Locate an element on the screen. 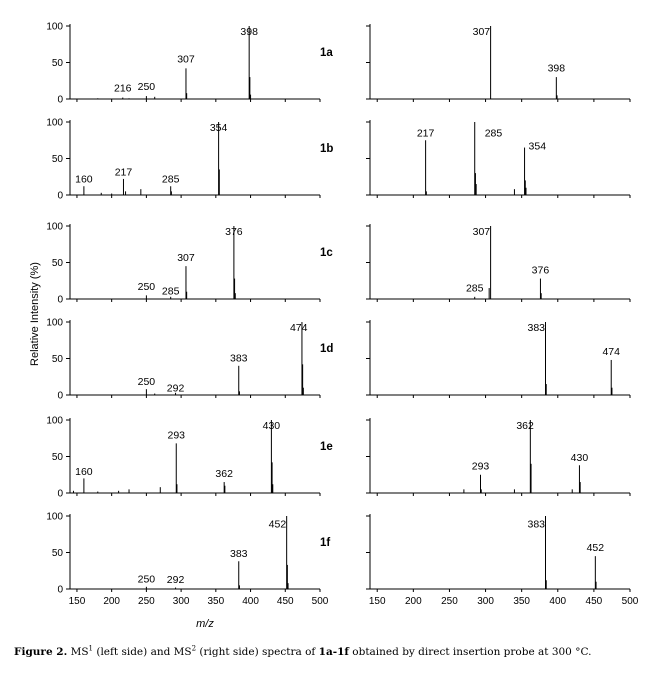  spectrum-panel-1a-ms2: 307 398 is located at coordinates (498, 63).